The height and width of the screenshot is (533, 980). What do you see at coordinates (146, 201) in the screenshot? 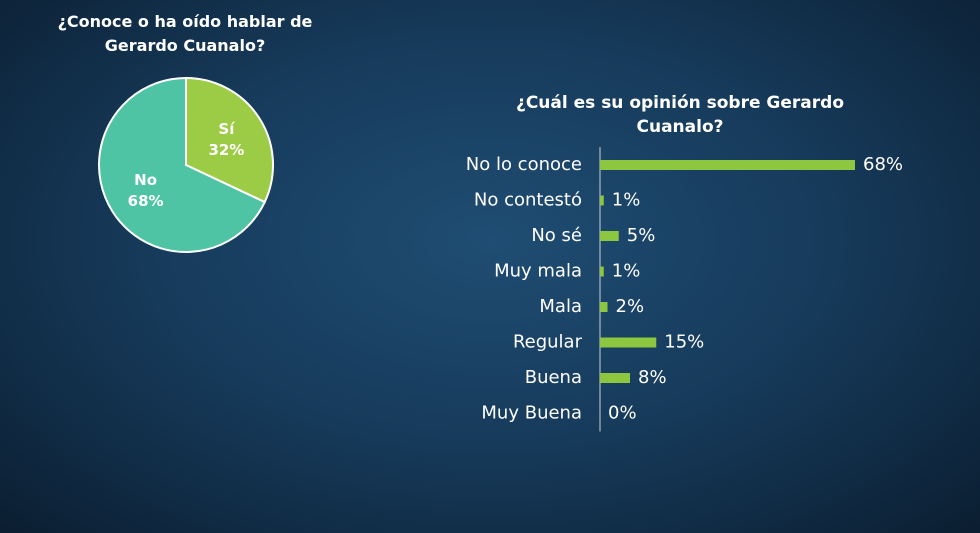
I see `slice-label: 68%` at bounding box center [146, 201].